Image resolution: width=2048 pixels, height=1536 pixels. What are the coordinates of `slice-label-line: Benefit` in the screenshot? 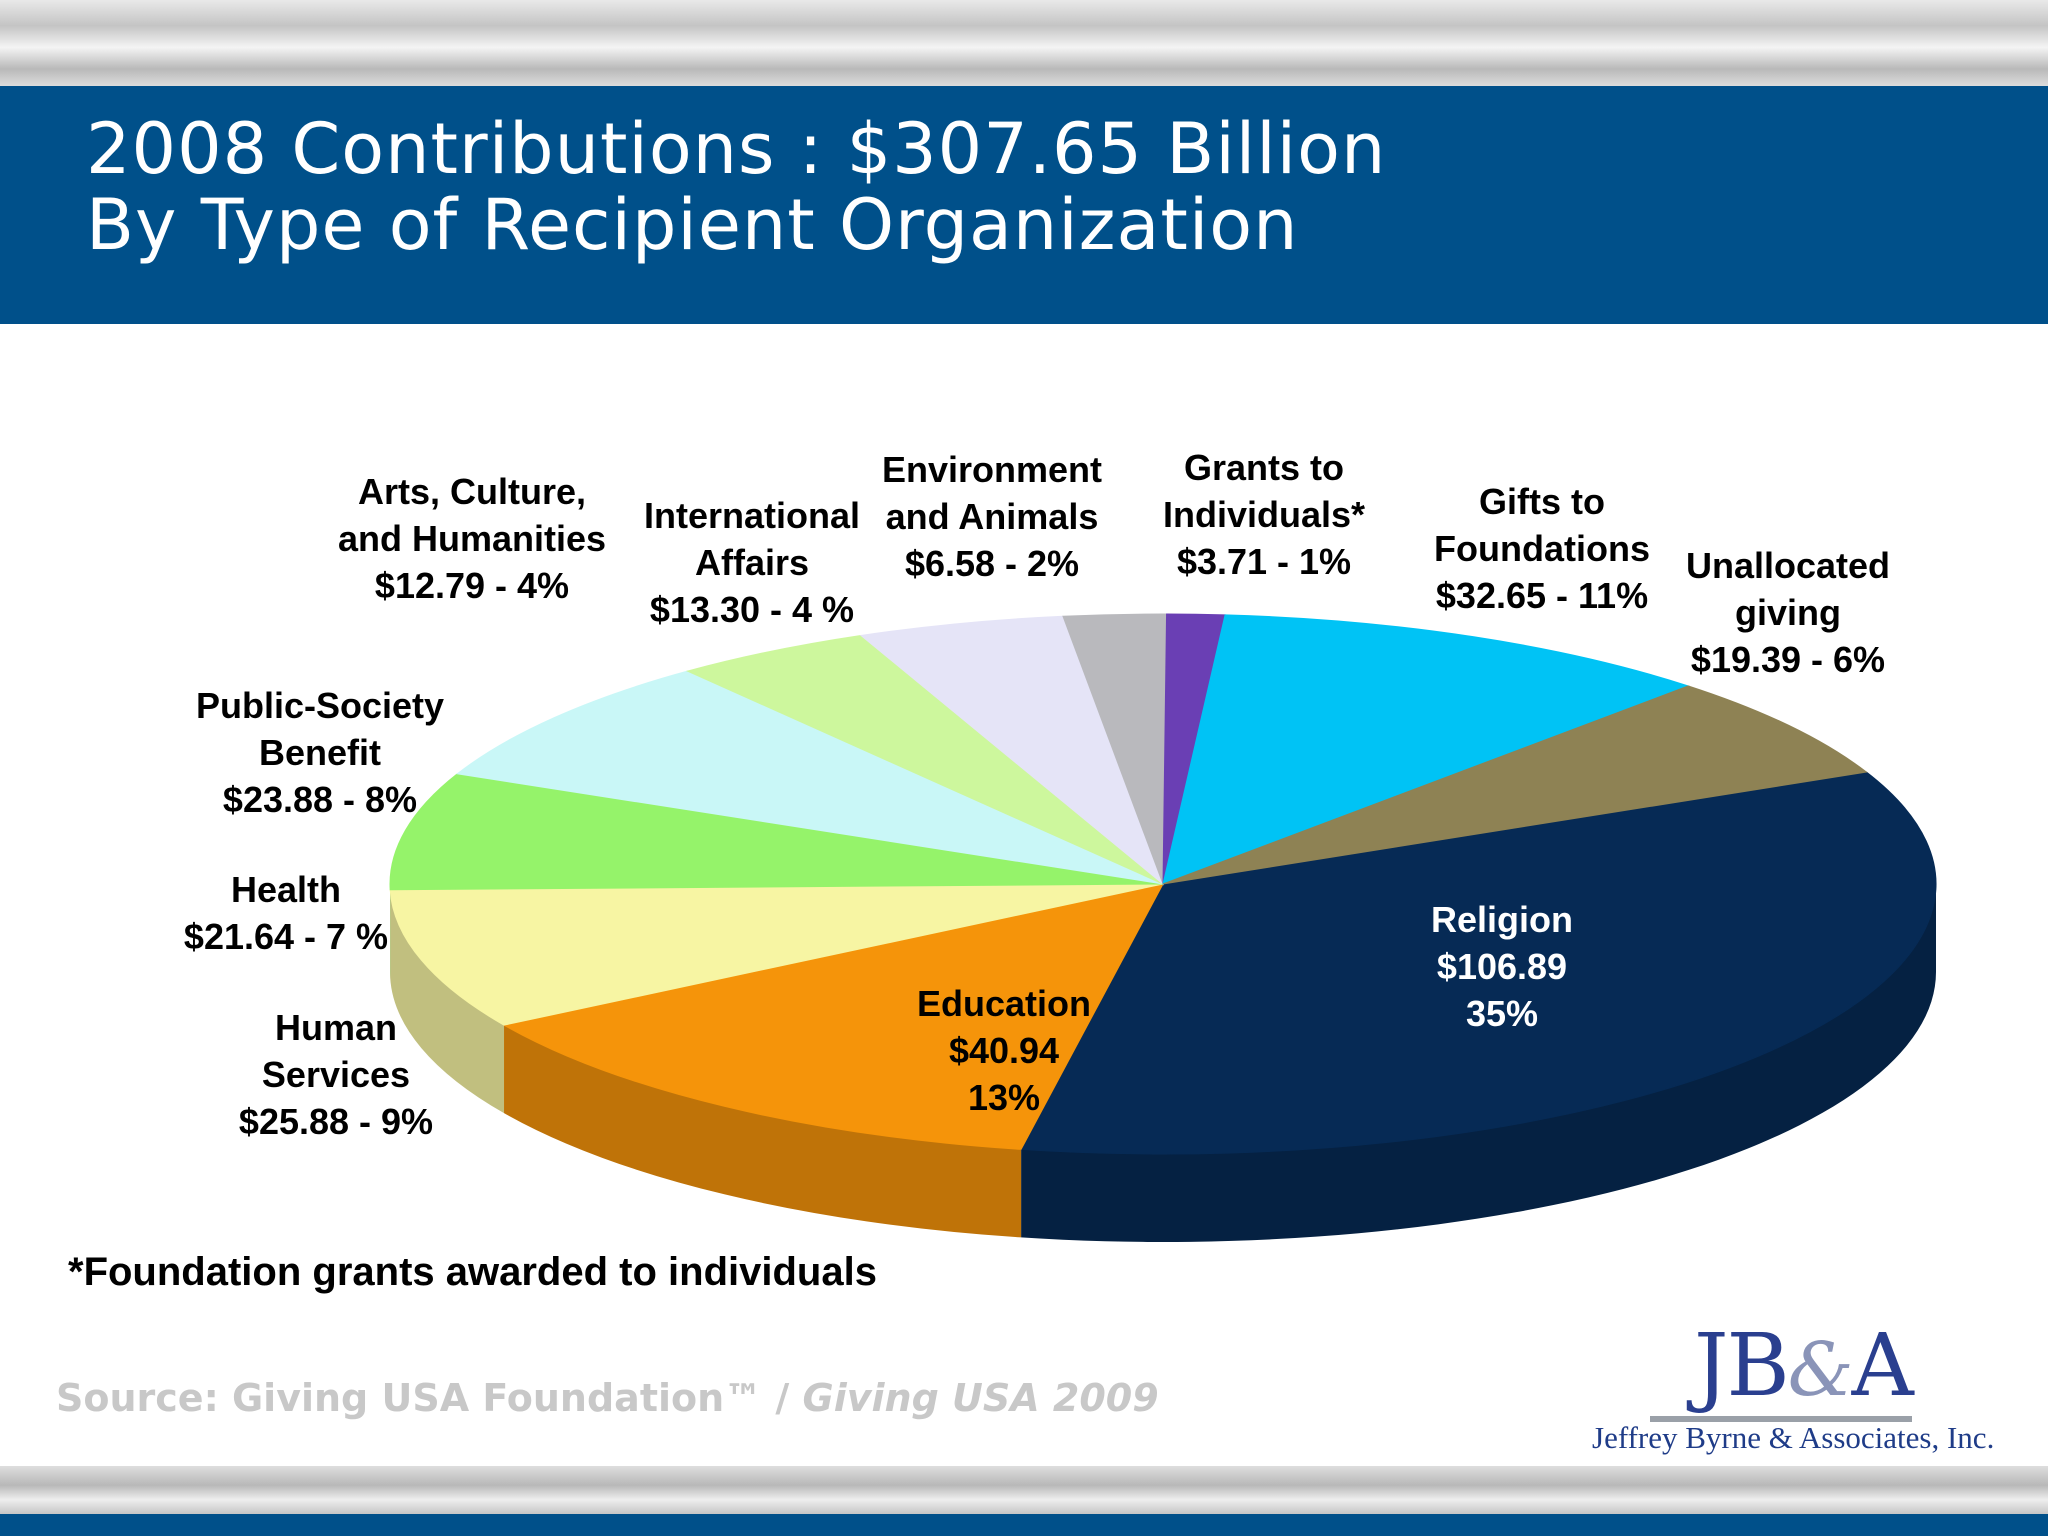 It's located at (320, 752).